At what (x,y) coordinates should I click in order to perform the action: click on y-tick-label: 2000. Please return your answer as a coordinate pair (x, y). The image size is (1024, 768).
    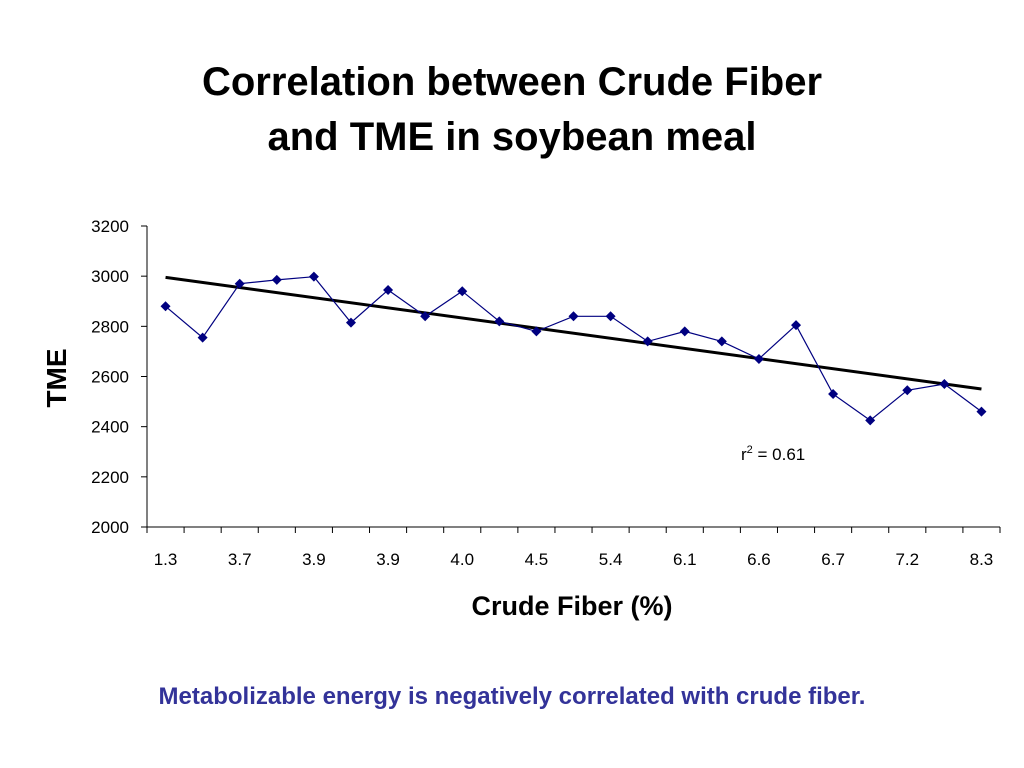
    Looking at the image, I should click on (110, 527).